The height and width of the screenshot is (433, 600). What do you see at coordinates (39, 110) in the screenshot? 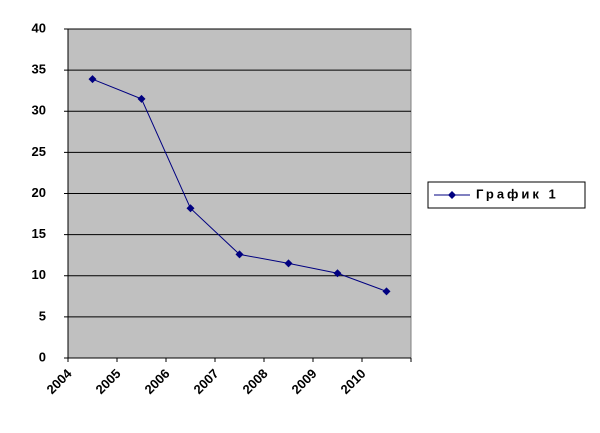
I see `y-tick-label: 30` at bounding box center [39, 110].